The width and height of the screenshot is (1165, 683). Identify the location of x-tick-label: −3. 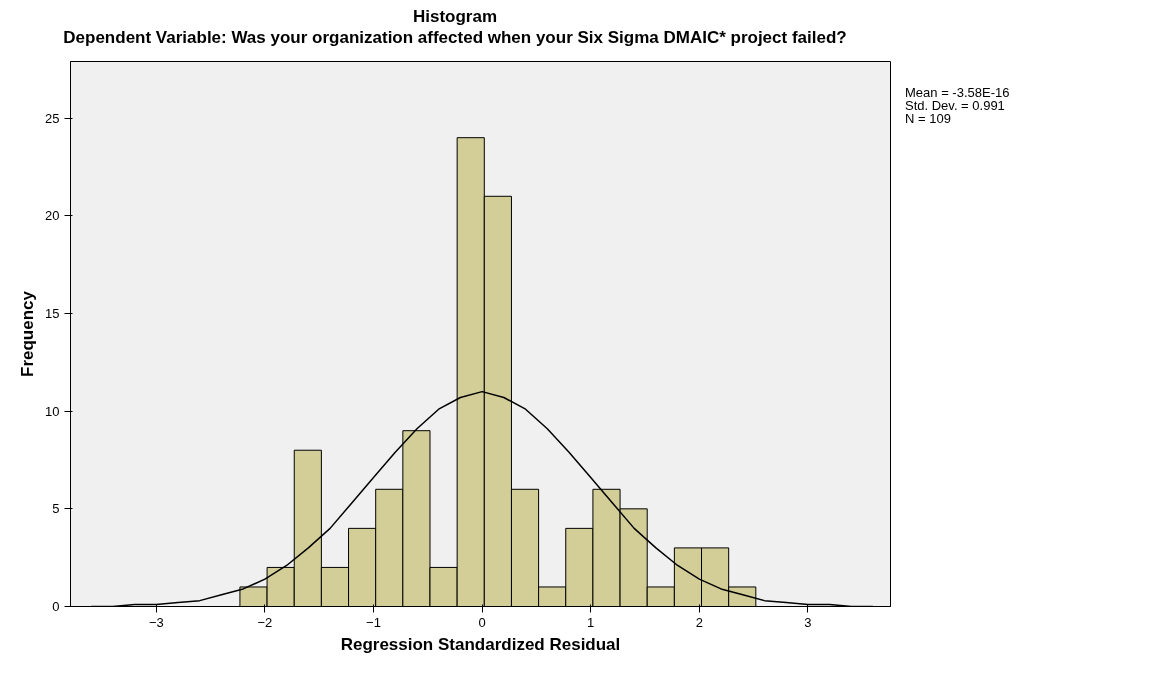
(156, 622).